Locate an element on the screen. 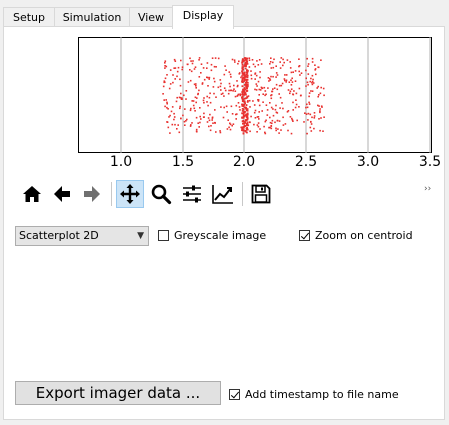 This screenshot has width=449, height=425. tab-view: View is located at coordinates (151, 17).